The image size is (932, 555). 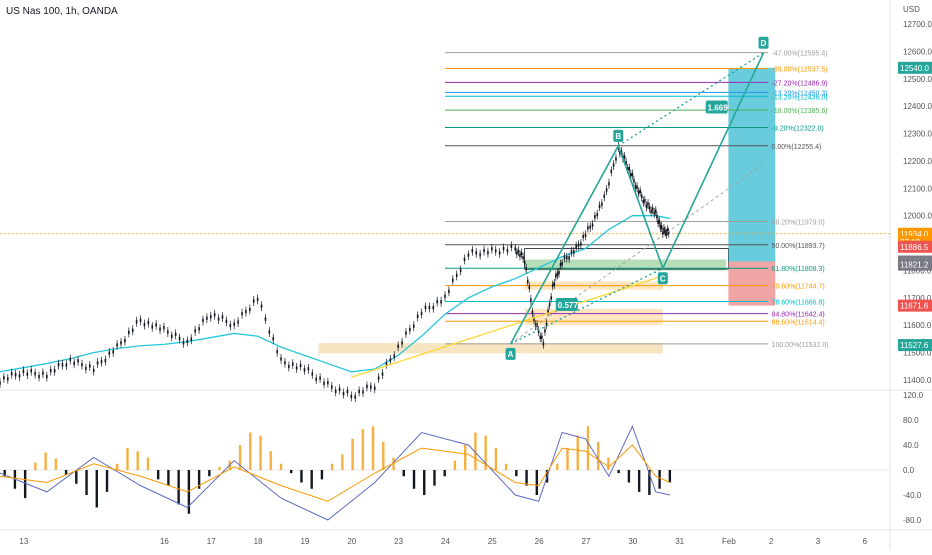 What do you see at coordinates (917, 353) in the screenshot?
I see `price-tick-label: 11500.0` at bounding box center [917, 353].